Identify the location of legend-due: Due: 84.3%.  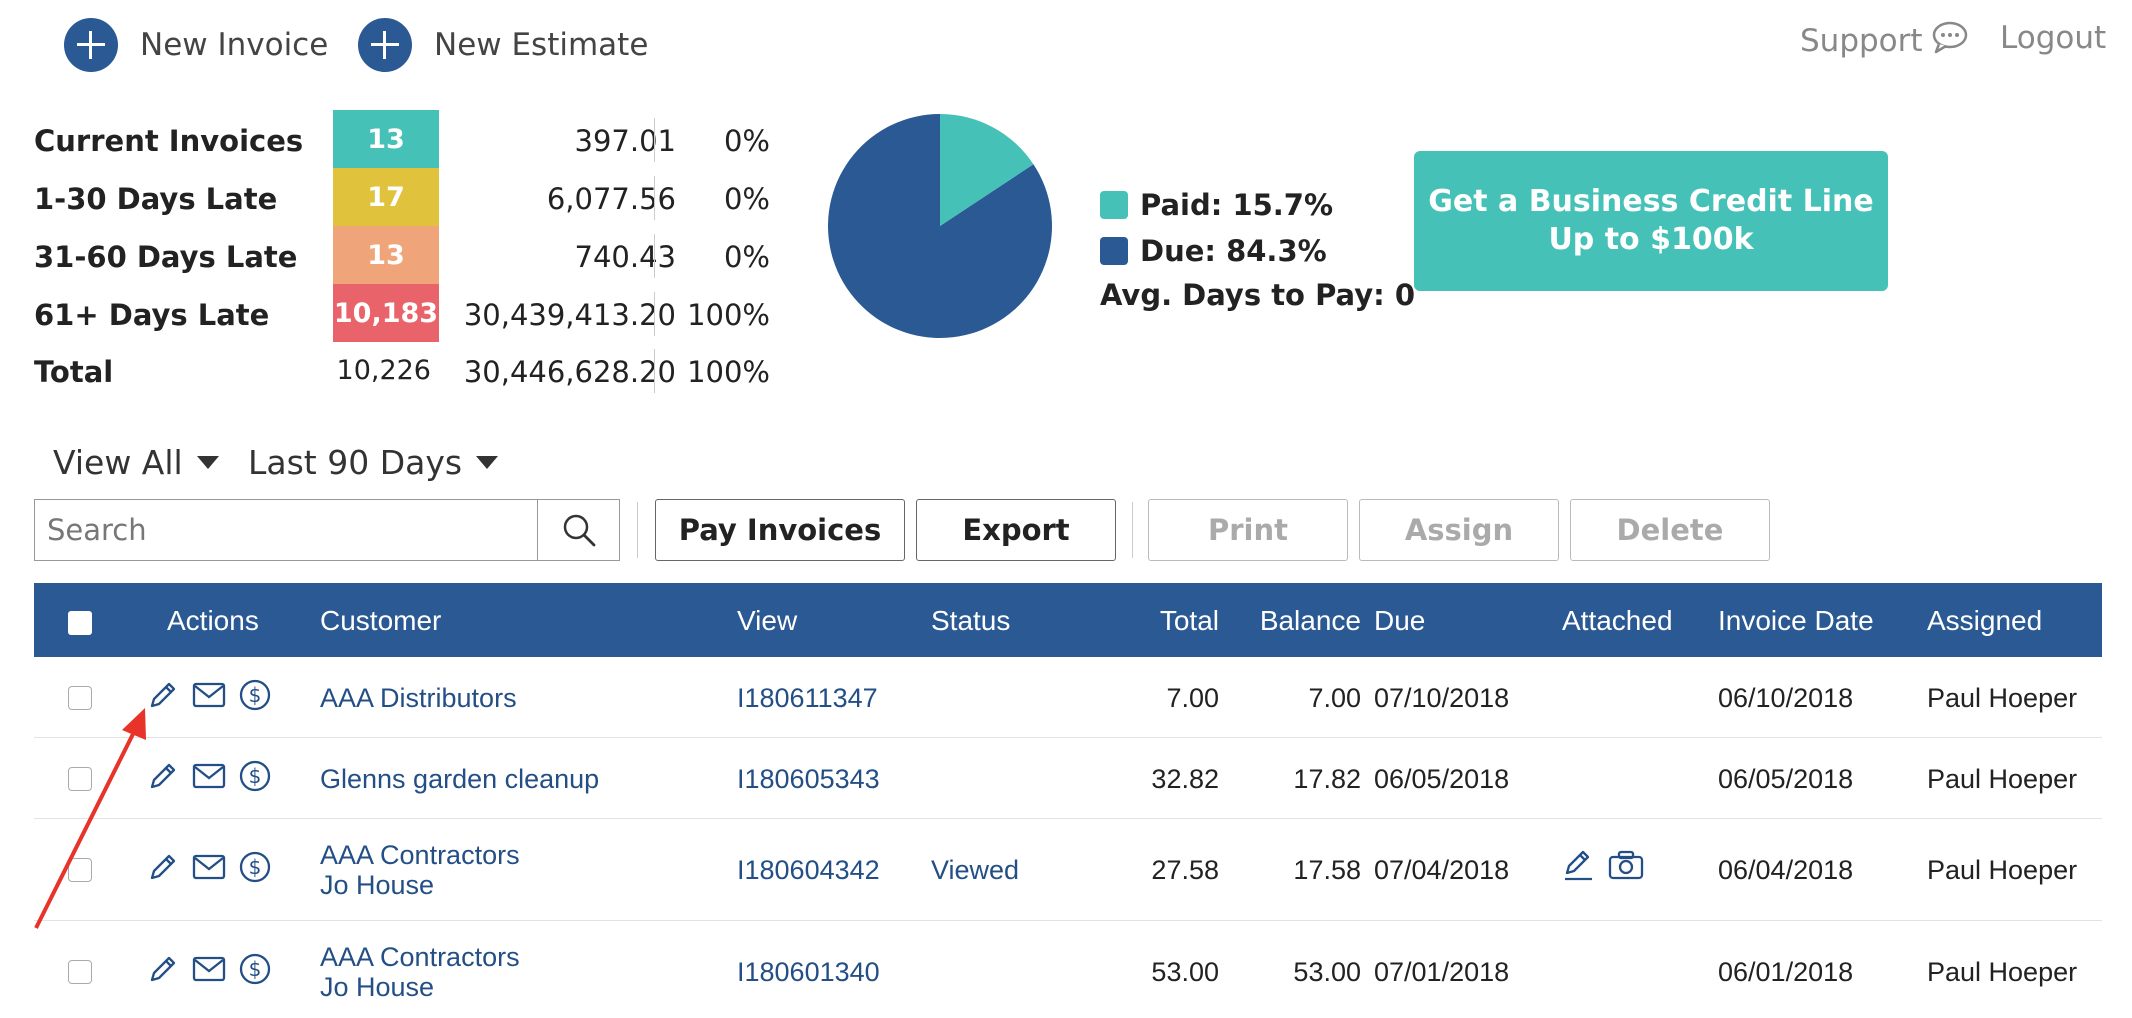
(1257, 251).